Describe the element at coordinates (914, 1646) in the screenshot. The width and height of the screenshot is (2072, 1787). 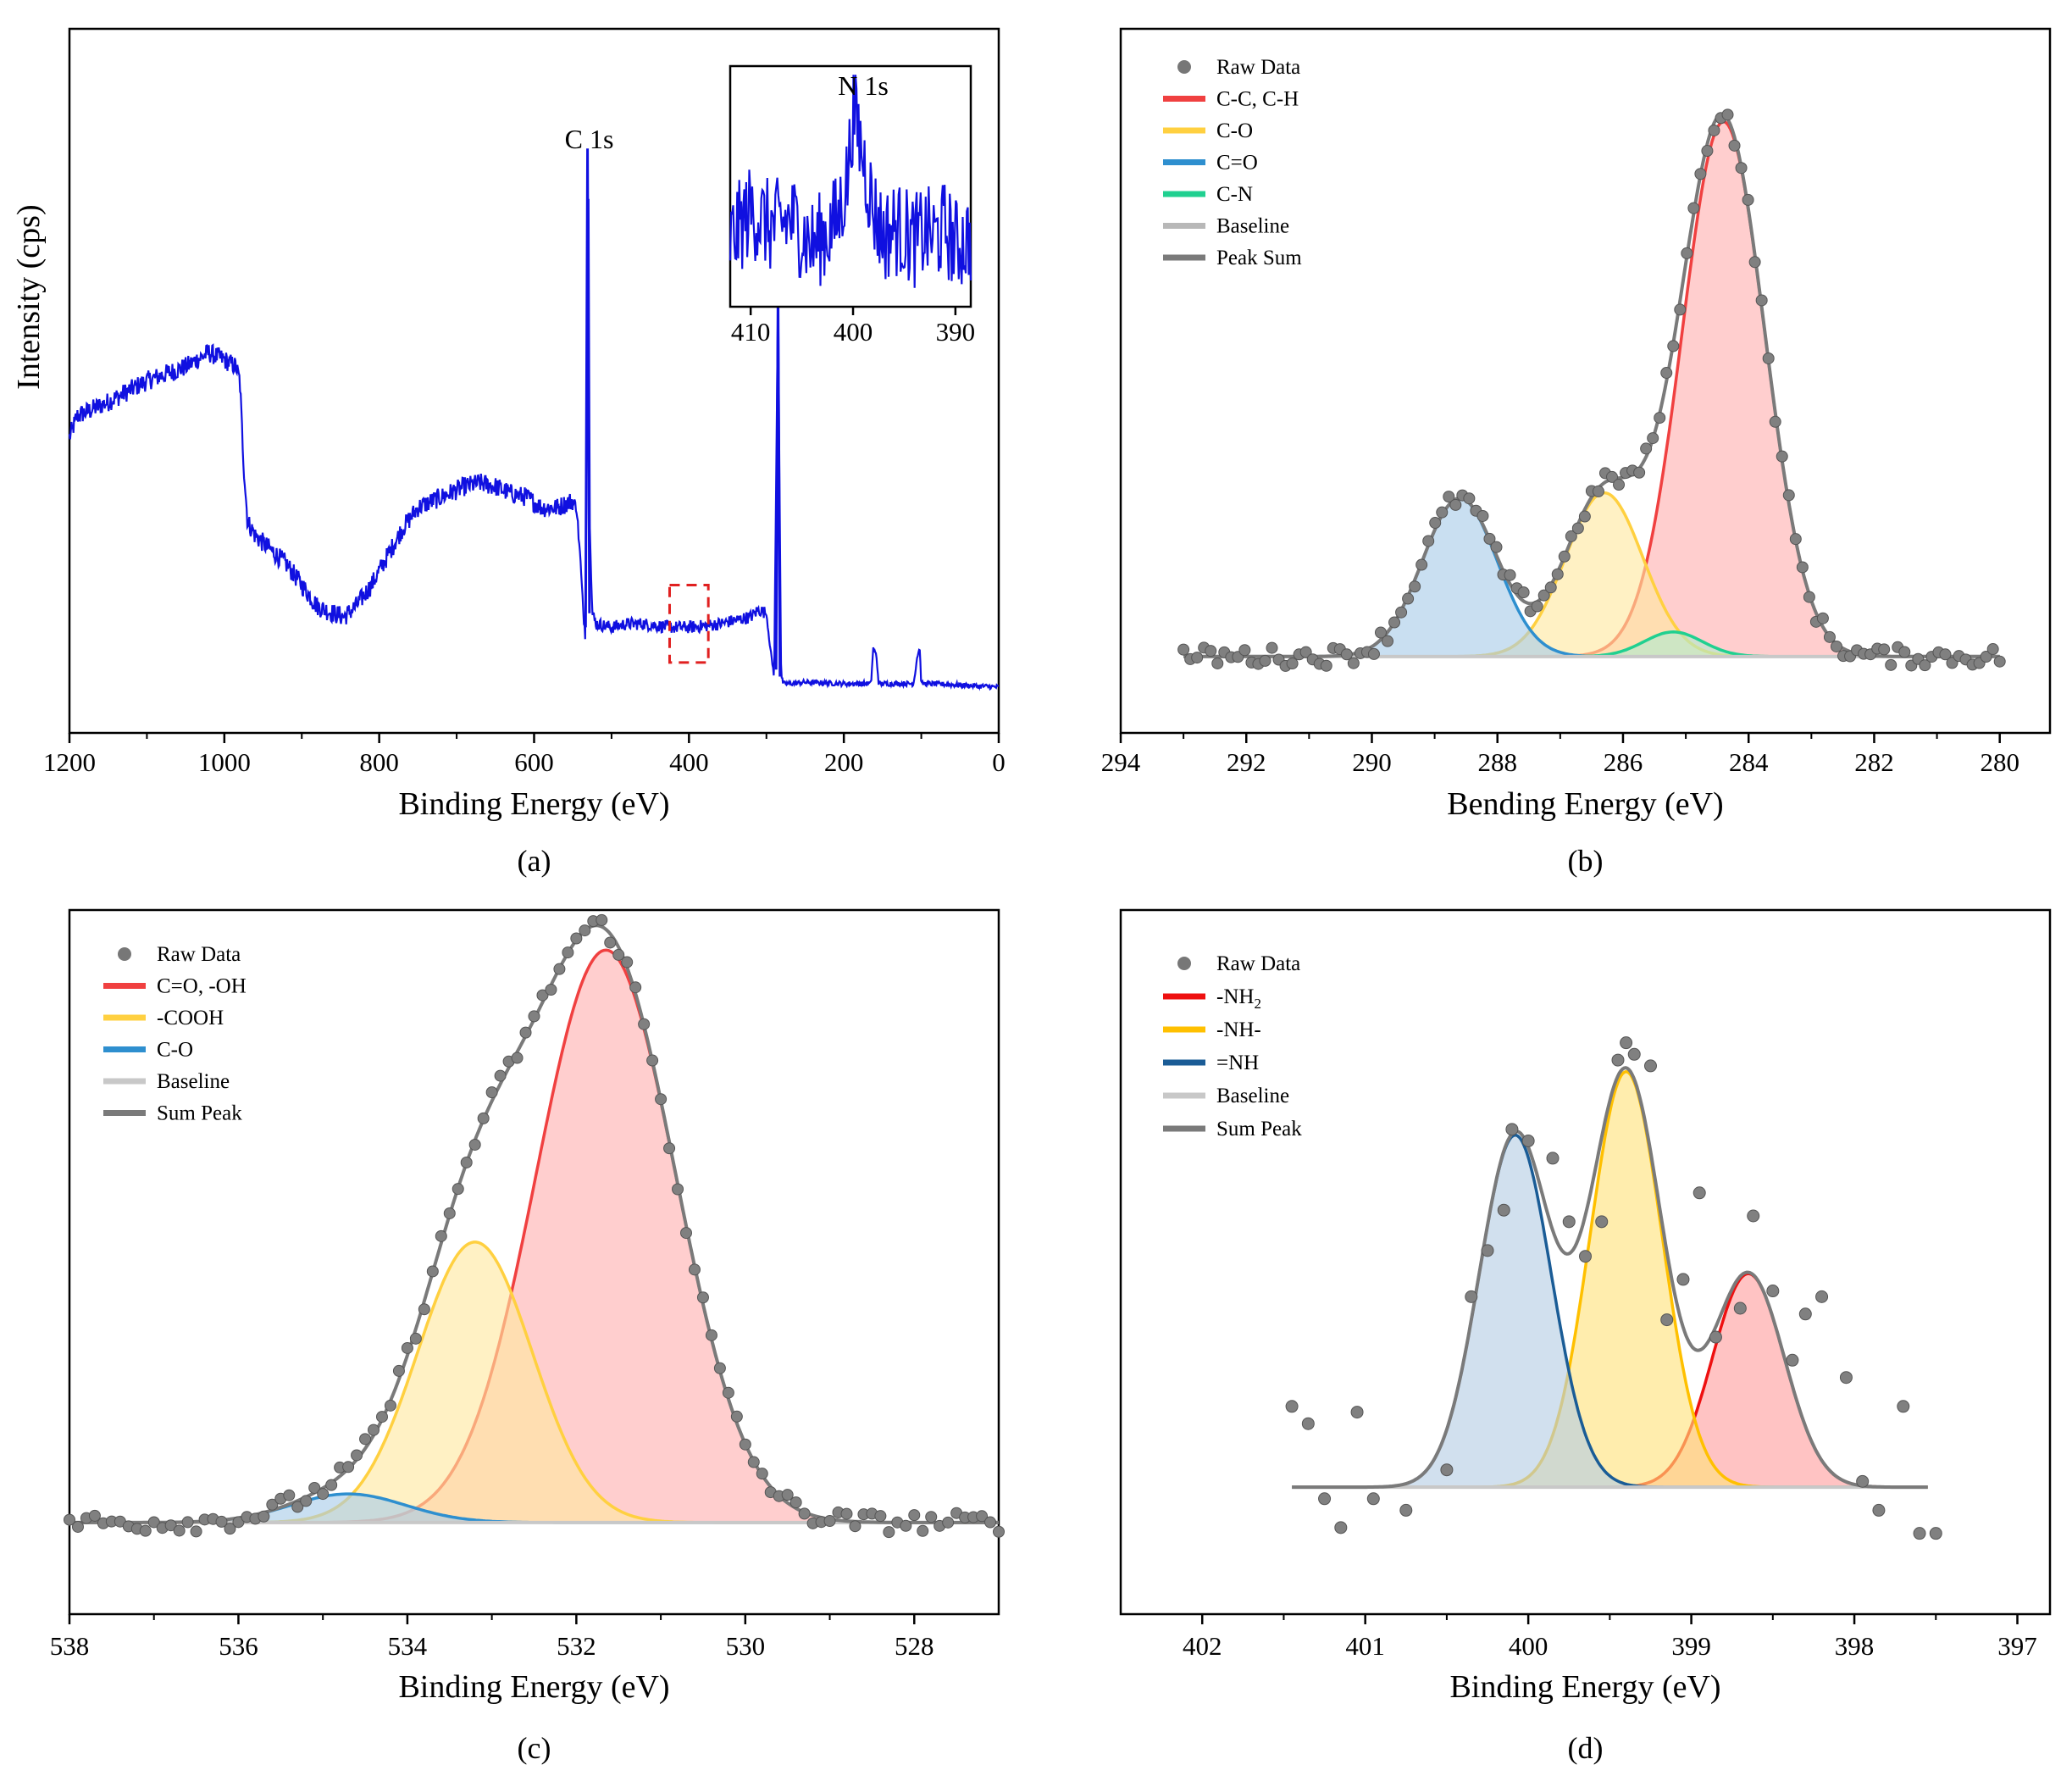
I see `x-tick-label: 528` at that location.